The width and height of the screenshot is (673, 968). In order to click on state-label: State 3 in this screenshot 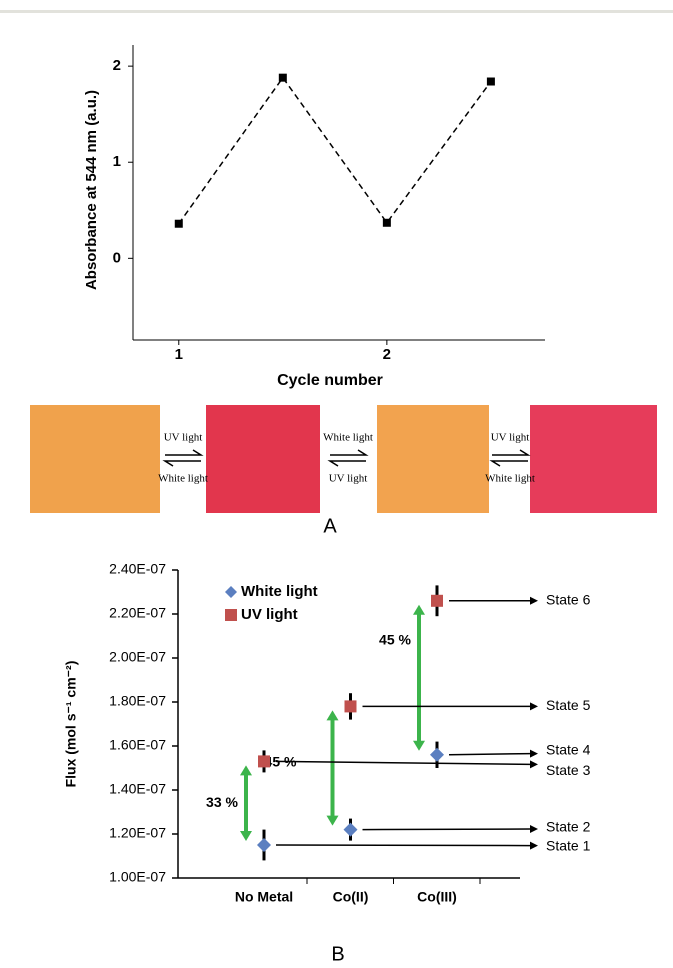, I will do `click(568, 770)`.